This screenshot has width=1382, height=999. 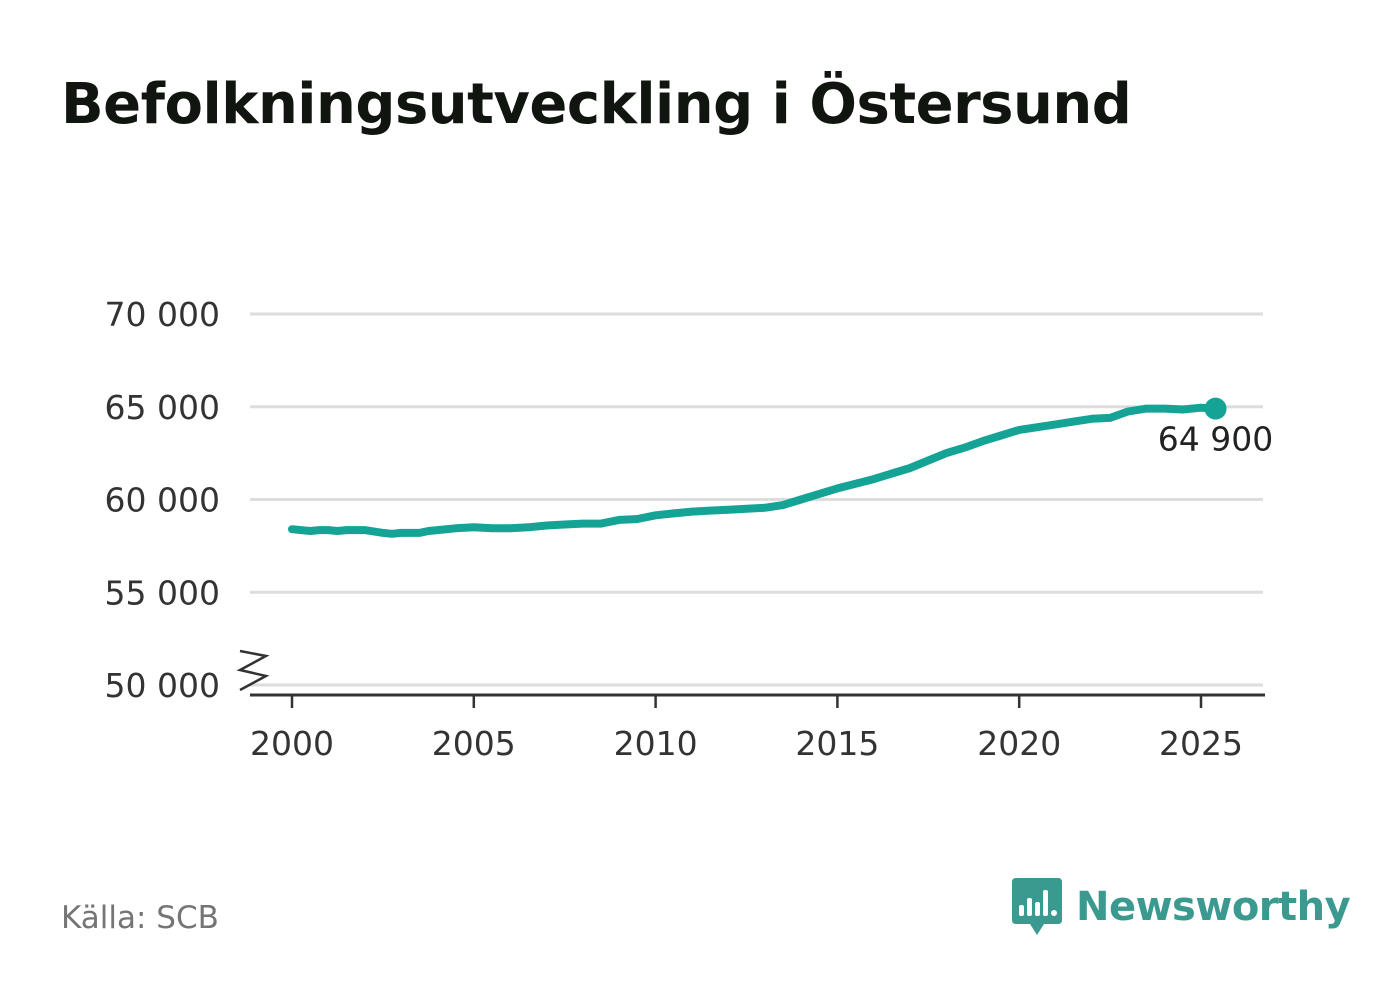 What do you see at coordinates (162, 314) in the screenshot?
I see `y-tick-label: 70 000` at bounding box center [162, 314].